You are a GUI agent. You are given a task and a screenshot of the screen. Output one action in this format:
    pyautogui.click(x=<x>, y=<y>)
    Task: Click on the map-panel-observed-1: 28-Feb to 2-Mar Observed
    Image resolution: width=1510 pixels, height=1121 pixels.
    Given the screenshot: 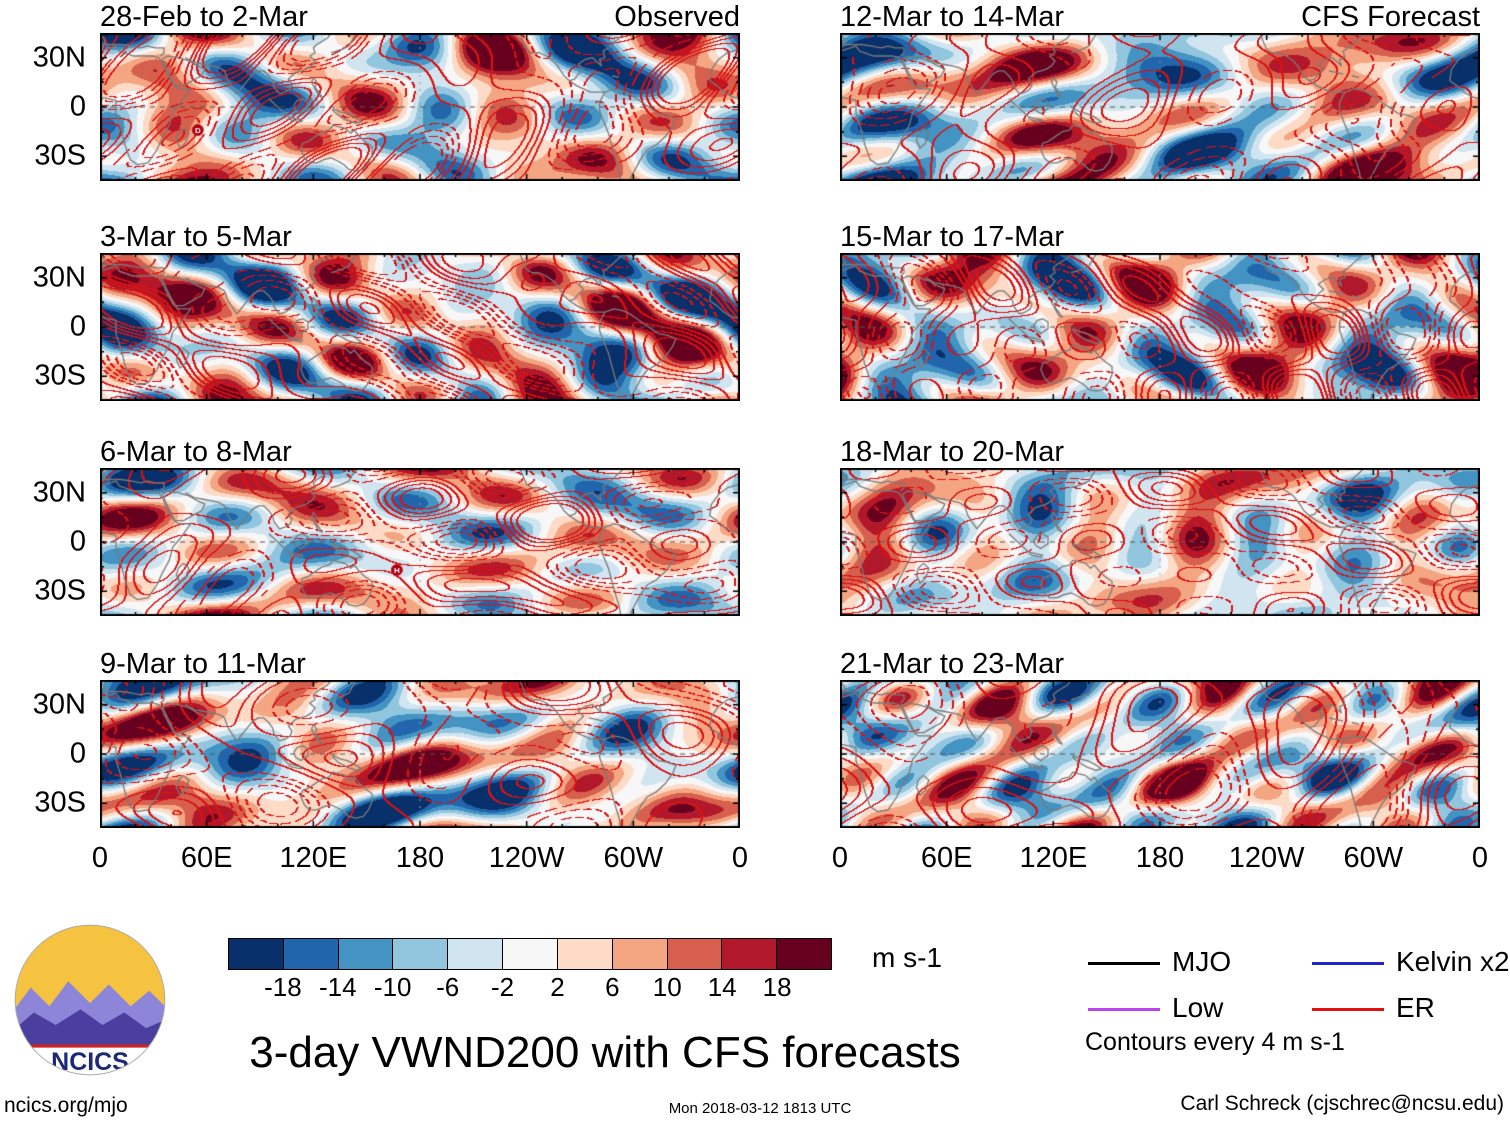 What is the action you would take?
    pyautogui.click(x=420, y=91)
    